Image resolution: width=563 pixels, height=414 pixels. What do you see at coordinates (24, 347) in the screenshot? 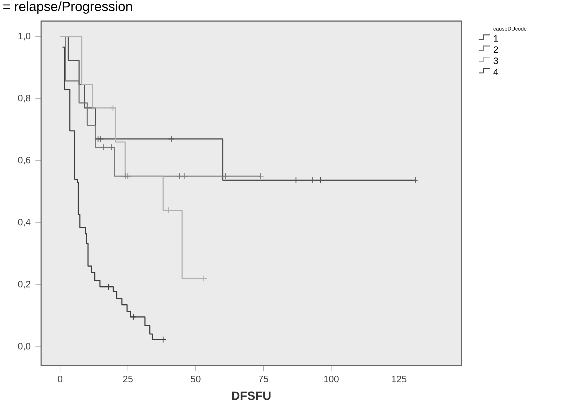
I see `y-tick-label: 0,0` at bounding box center [24, 347].